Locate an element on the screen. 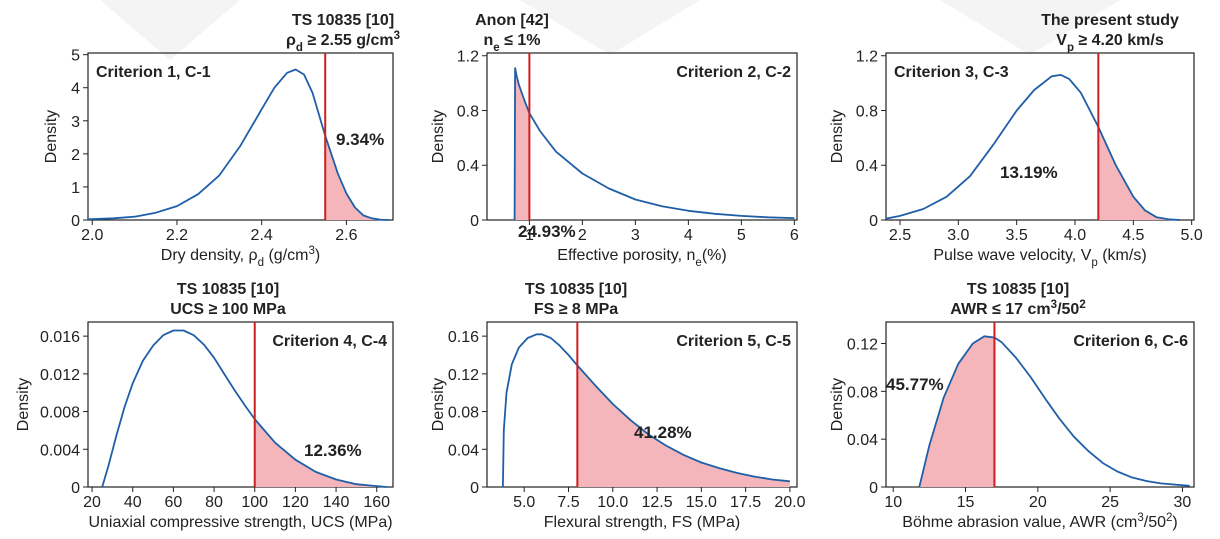  x-tick-label: 6 is located at coordinates (794, 235).